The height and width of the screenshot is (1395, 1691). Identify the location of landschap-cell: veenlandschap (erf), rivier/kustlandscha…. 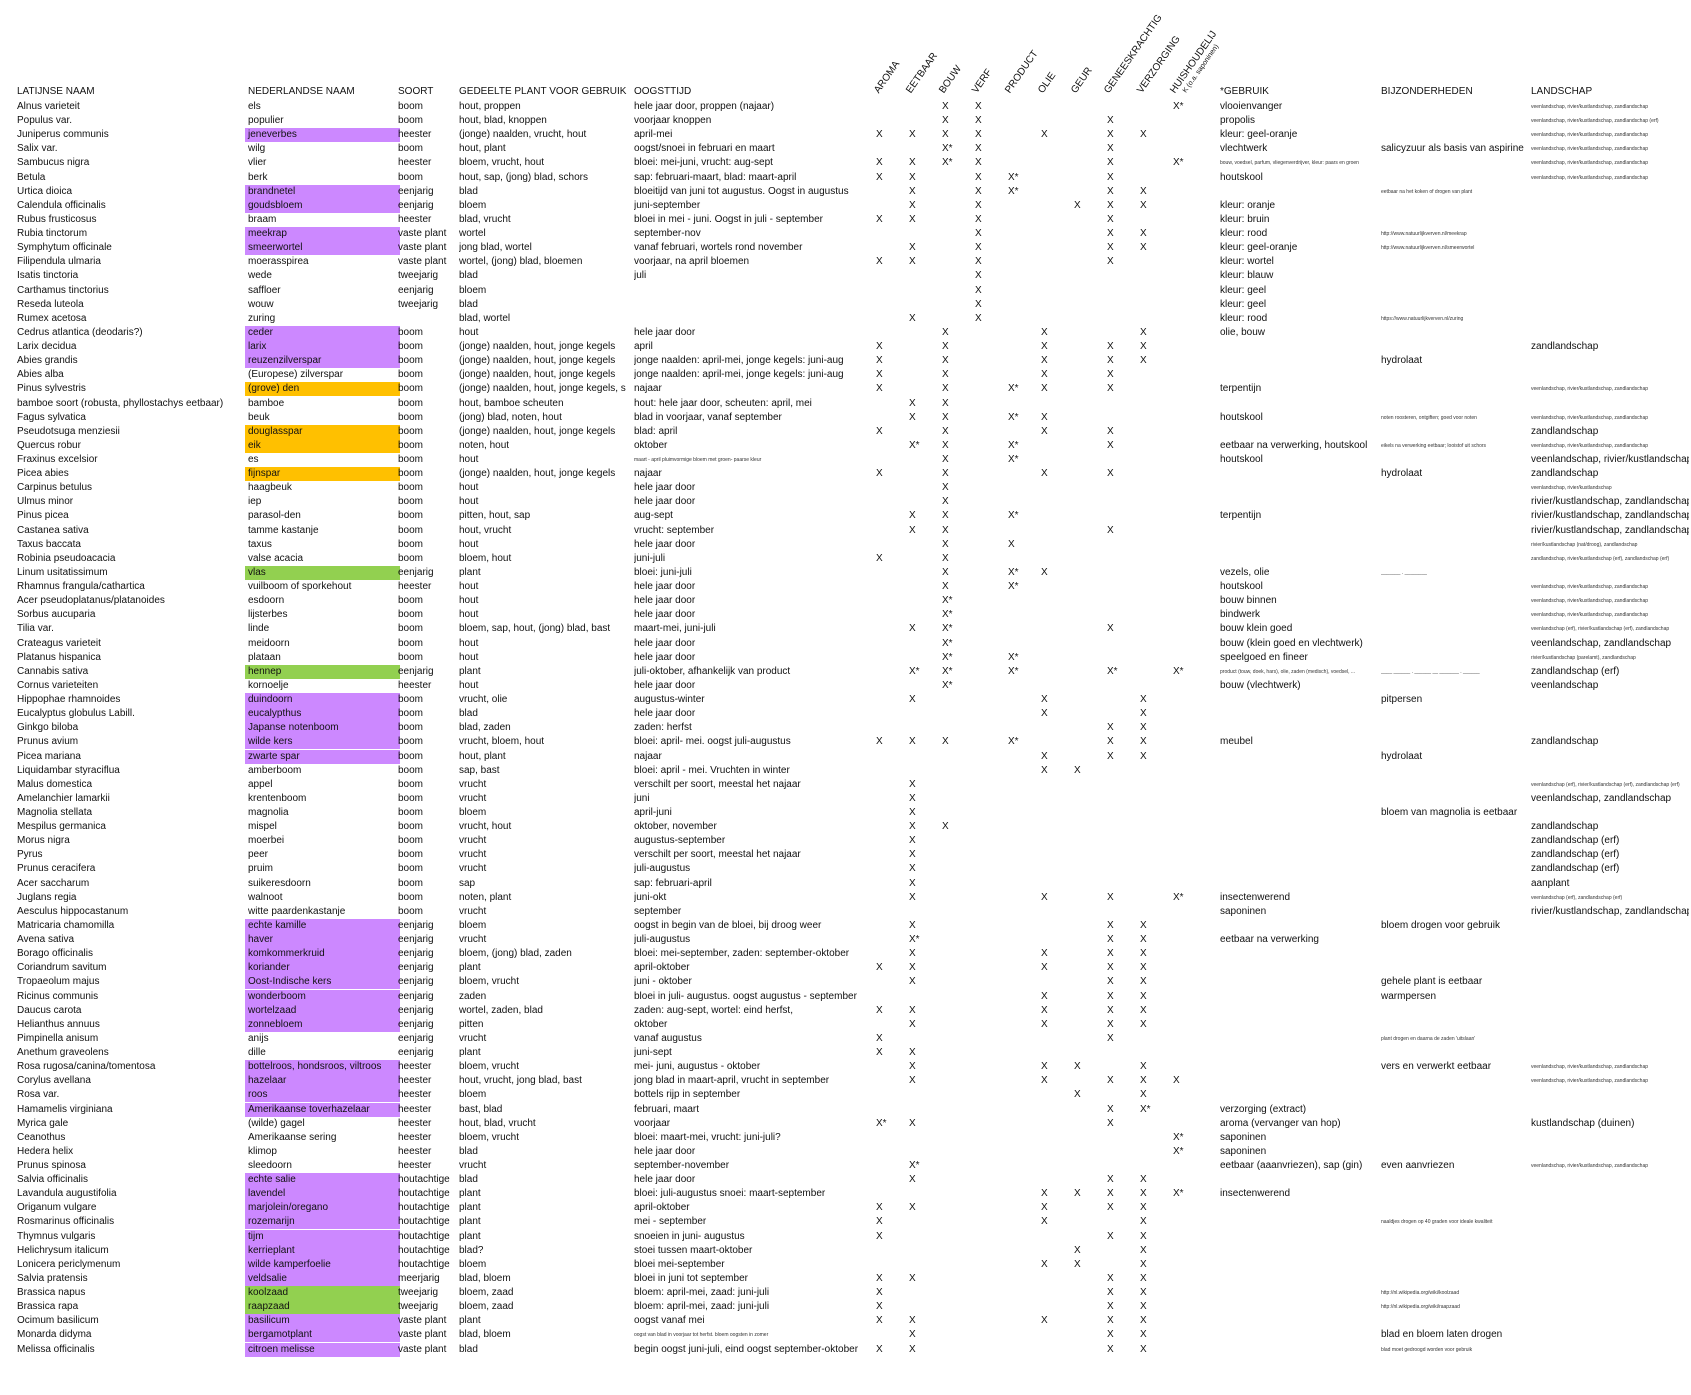
(1605, 784).